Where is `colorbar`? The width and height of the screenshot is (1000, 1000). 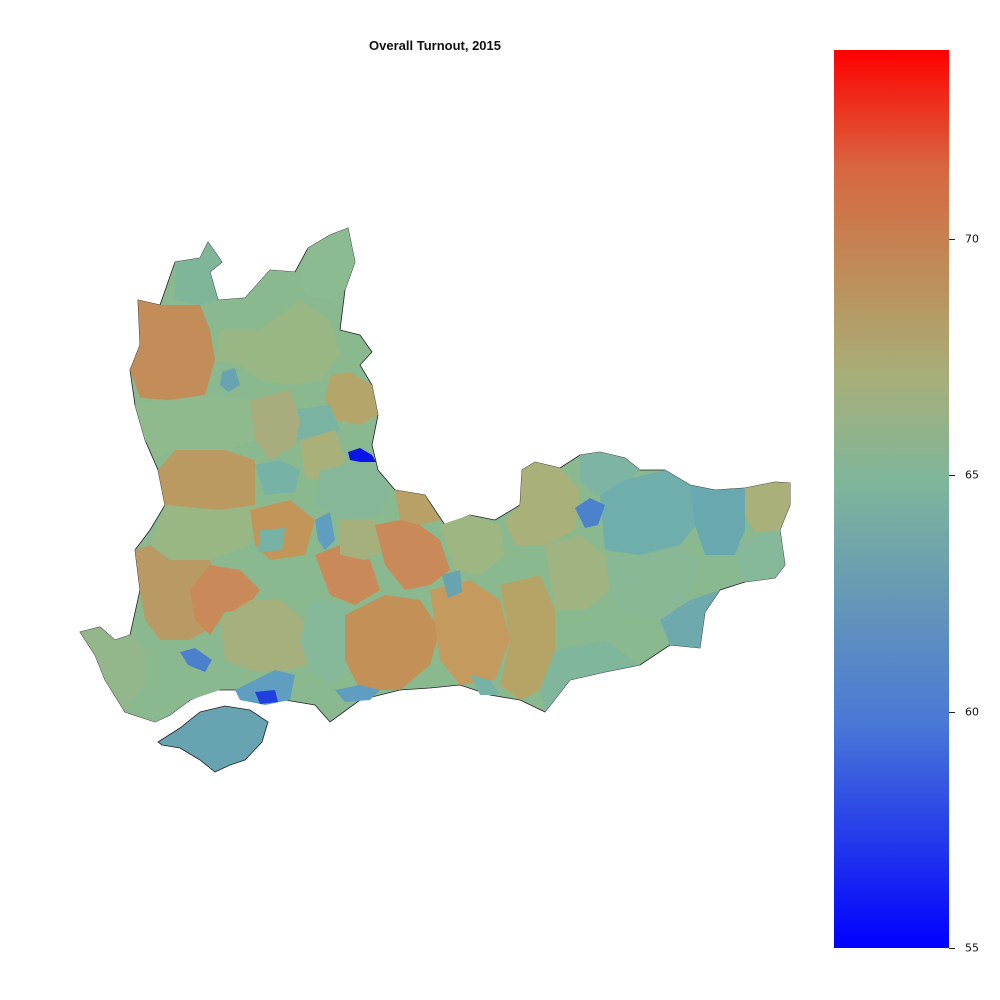 colorbar is located at coordinates (891, 499).